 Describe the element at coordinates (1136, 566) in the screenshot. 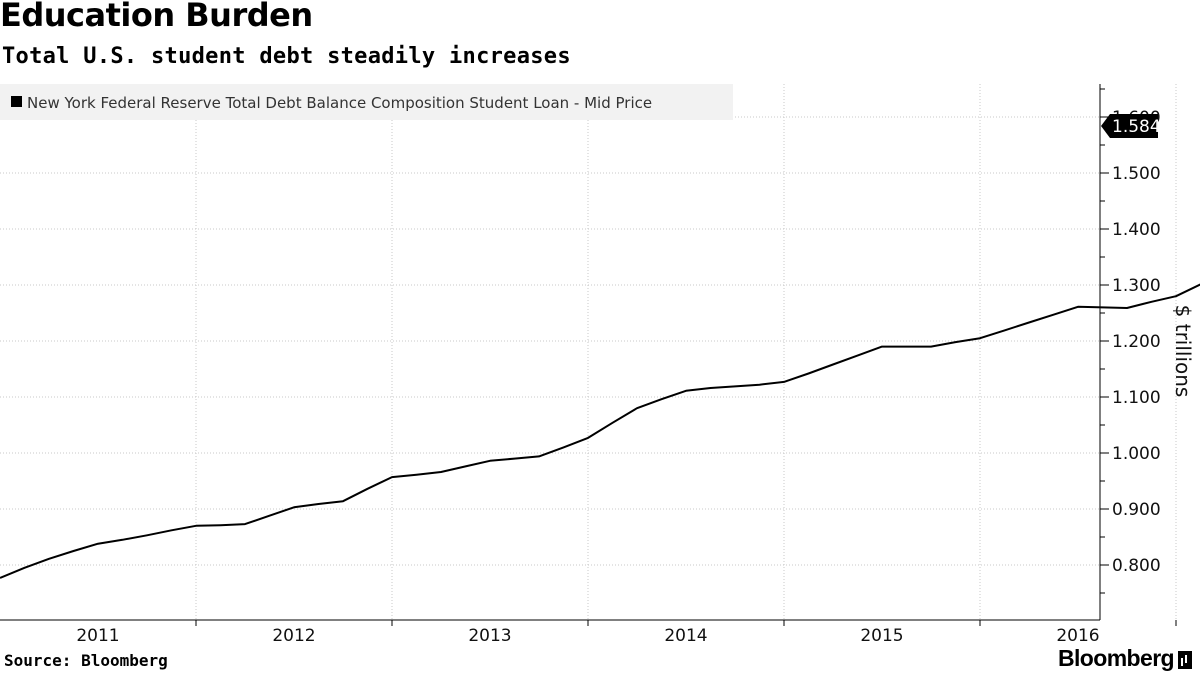

I see `y-tick-label: 0.800` at that location.